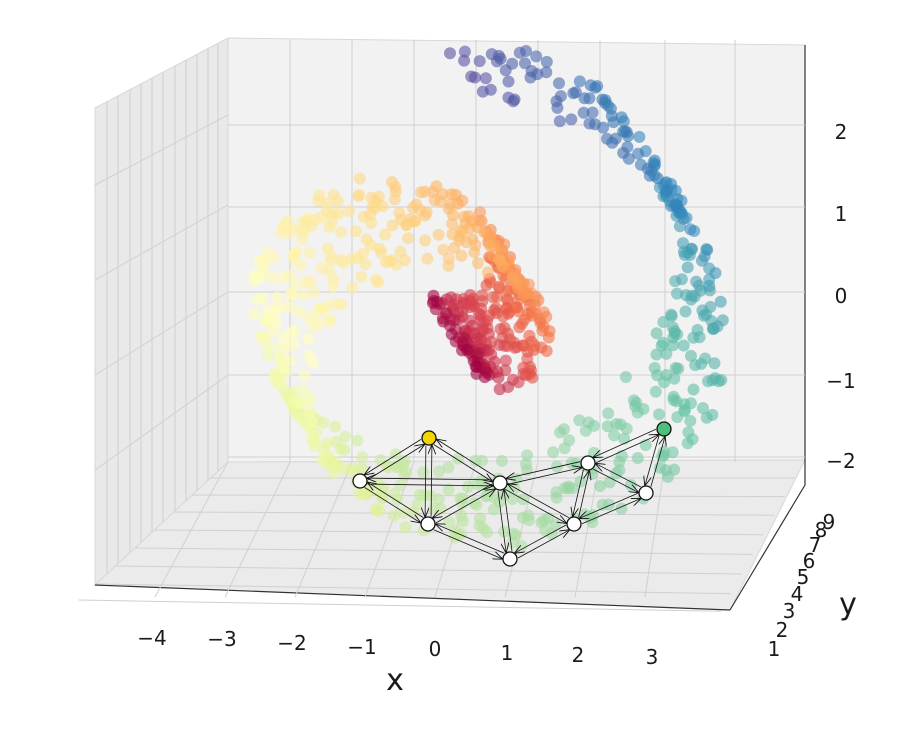 The width and height of the screenshot is (903, 753). What do you see at coordinates (578, 655) in the screenshot?
I see `x-tick-label: 2` at bounding box center [578, 655].